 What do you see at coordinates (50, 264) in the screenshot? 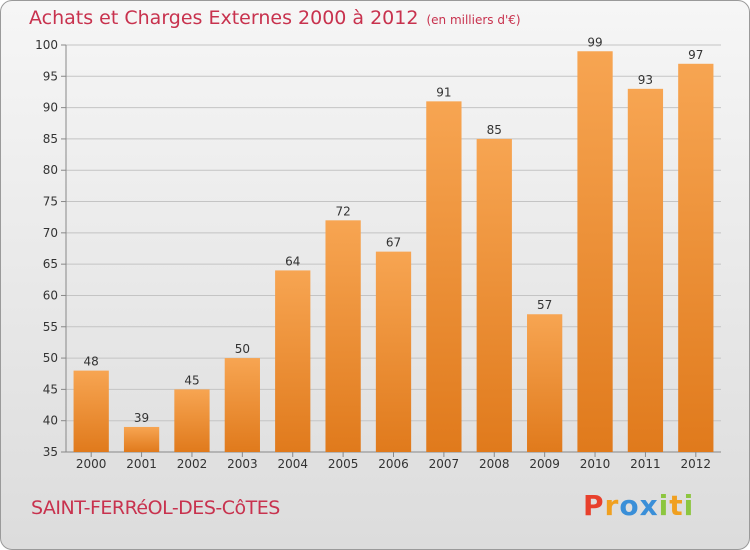
I see `y-tick-label: 65` at bounding box center [50, 264].